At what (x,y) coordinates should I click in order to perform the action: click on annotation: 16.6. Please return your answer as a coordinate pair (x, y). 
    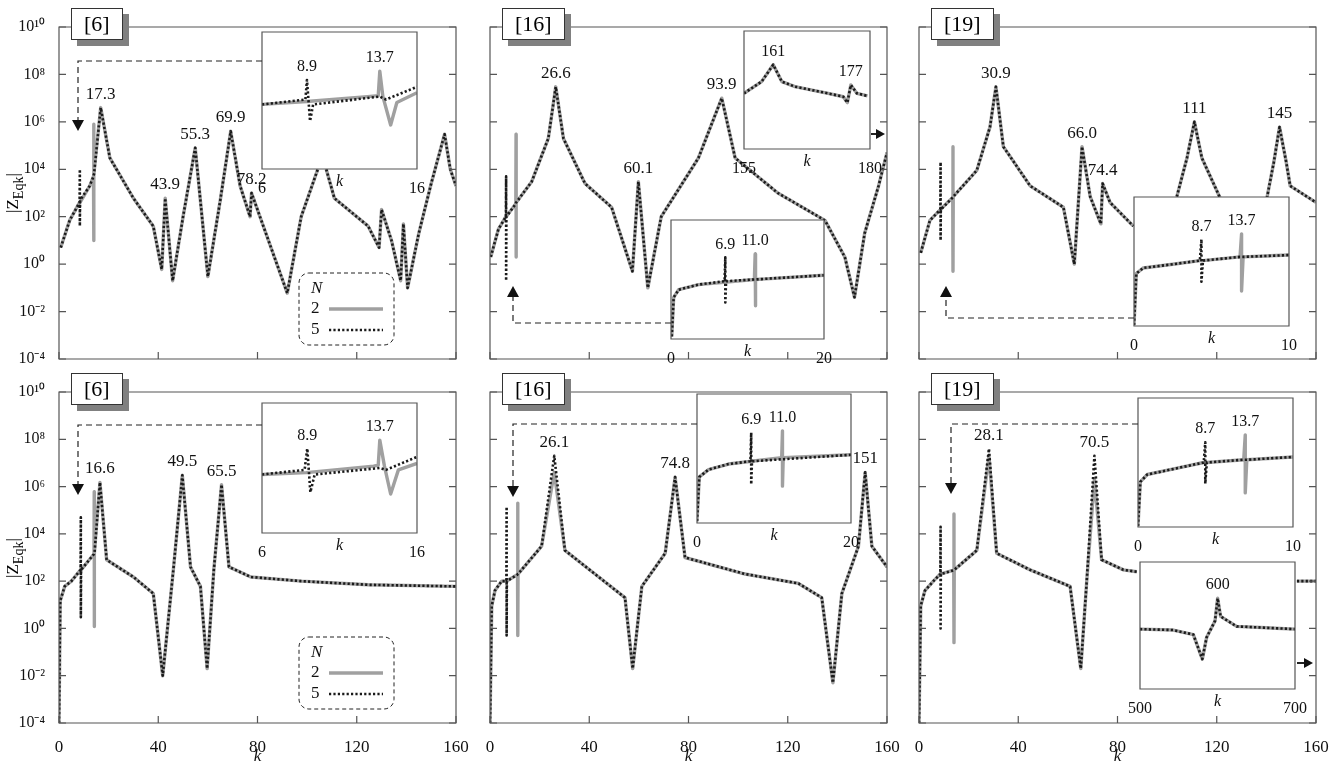
    Looking at the image, I should click on (100, 468).